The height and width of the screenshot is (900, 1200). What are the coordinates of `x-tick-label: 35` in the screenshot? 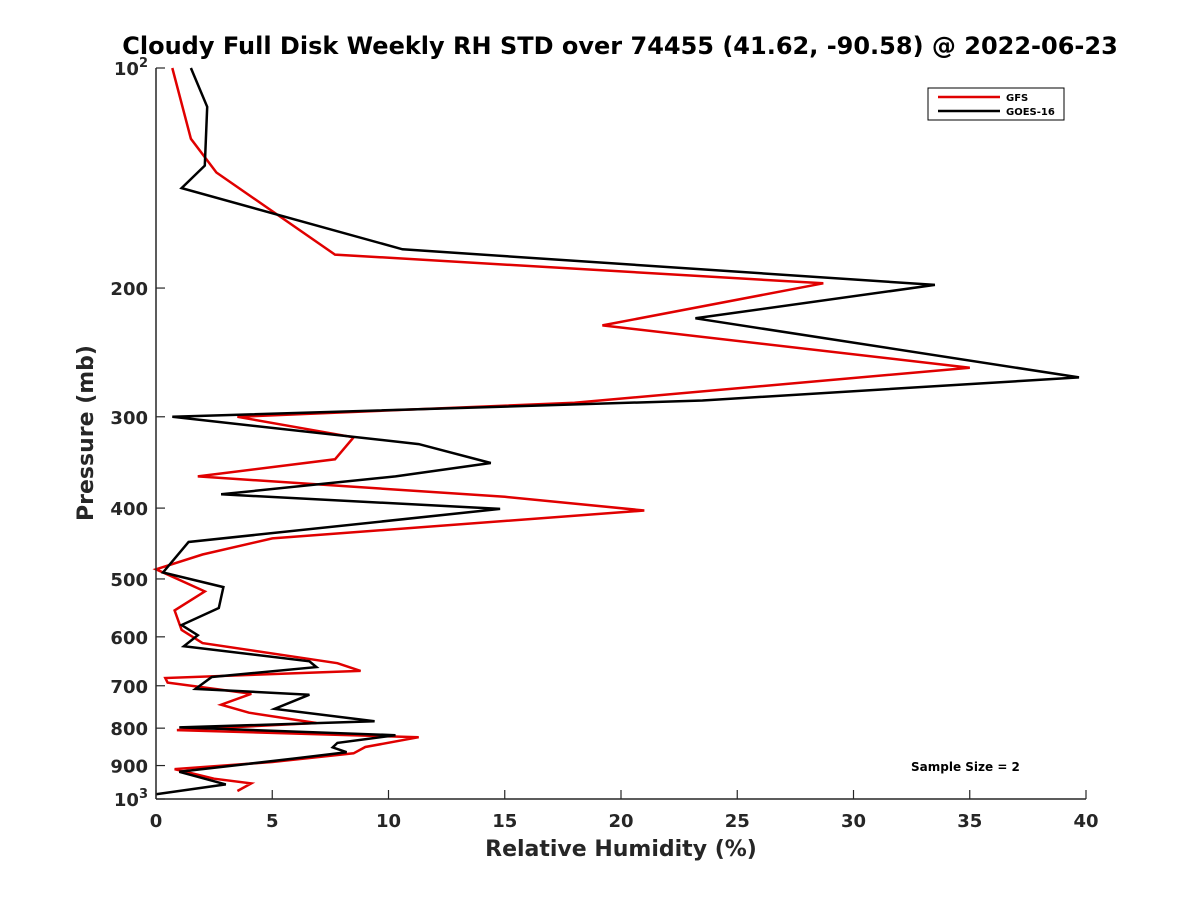 It's located at (969, 821).